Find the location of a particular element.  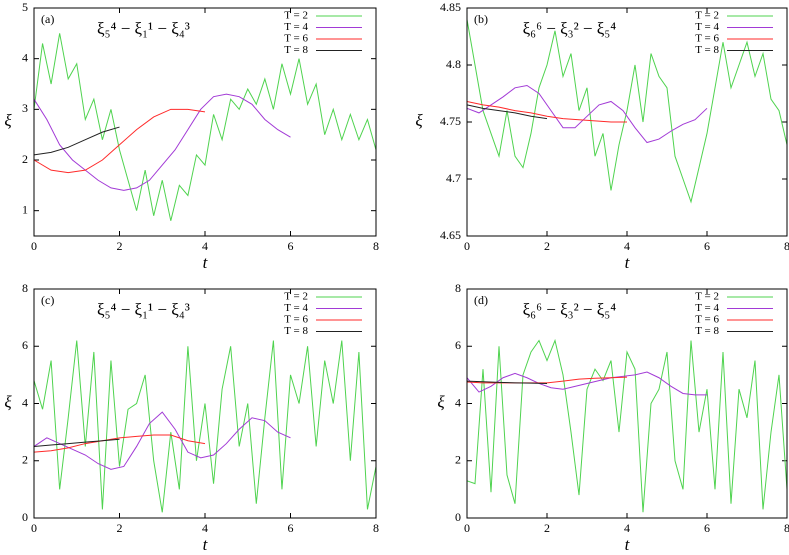

y-tick-label: 5 is located at coordinates (25, 7).